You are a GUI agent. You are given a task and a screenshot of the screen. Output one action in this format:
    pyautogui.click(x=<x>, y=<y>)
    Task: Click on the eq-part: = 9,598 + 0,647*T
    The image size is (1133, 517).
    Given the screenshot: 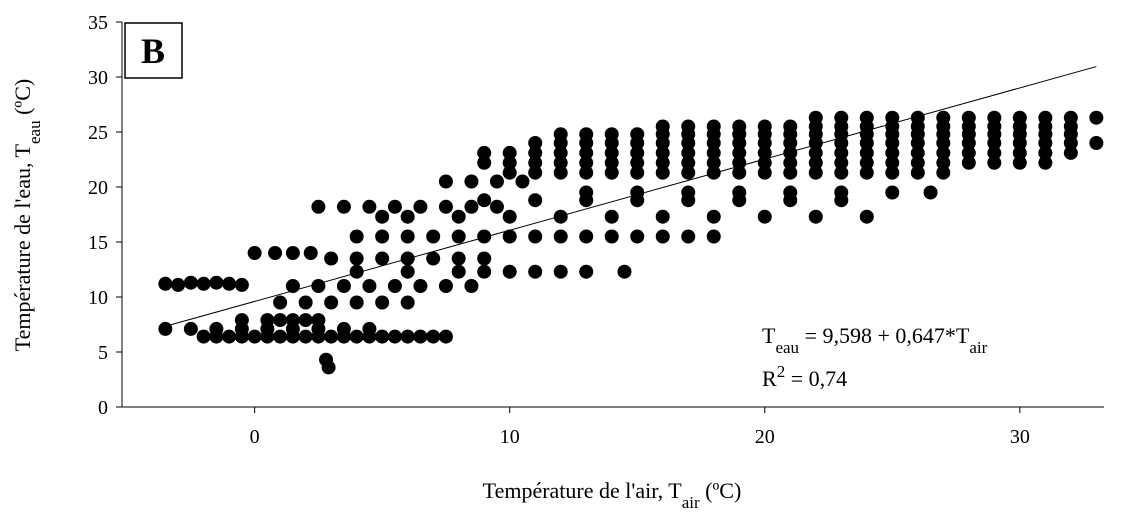 What is the action you would take?
    pyautogui.click(x=884, y=335)
    